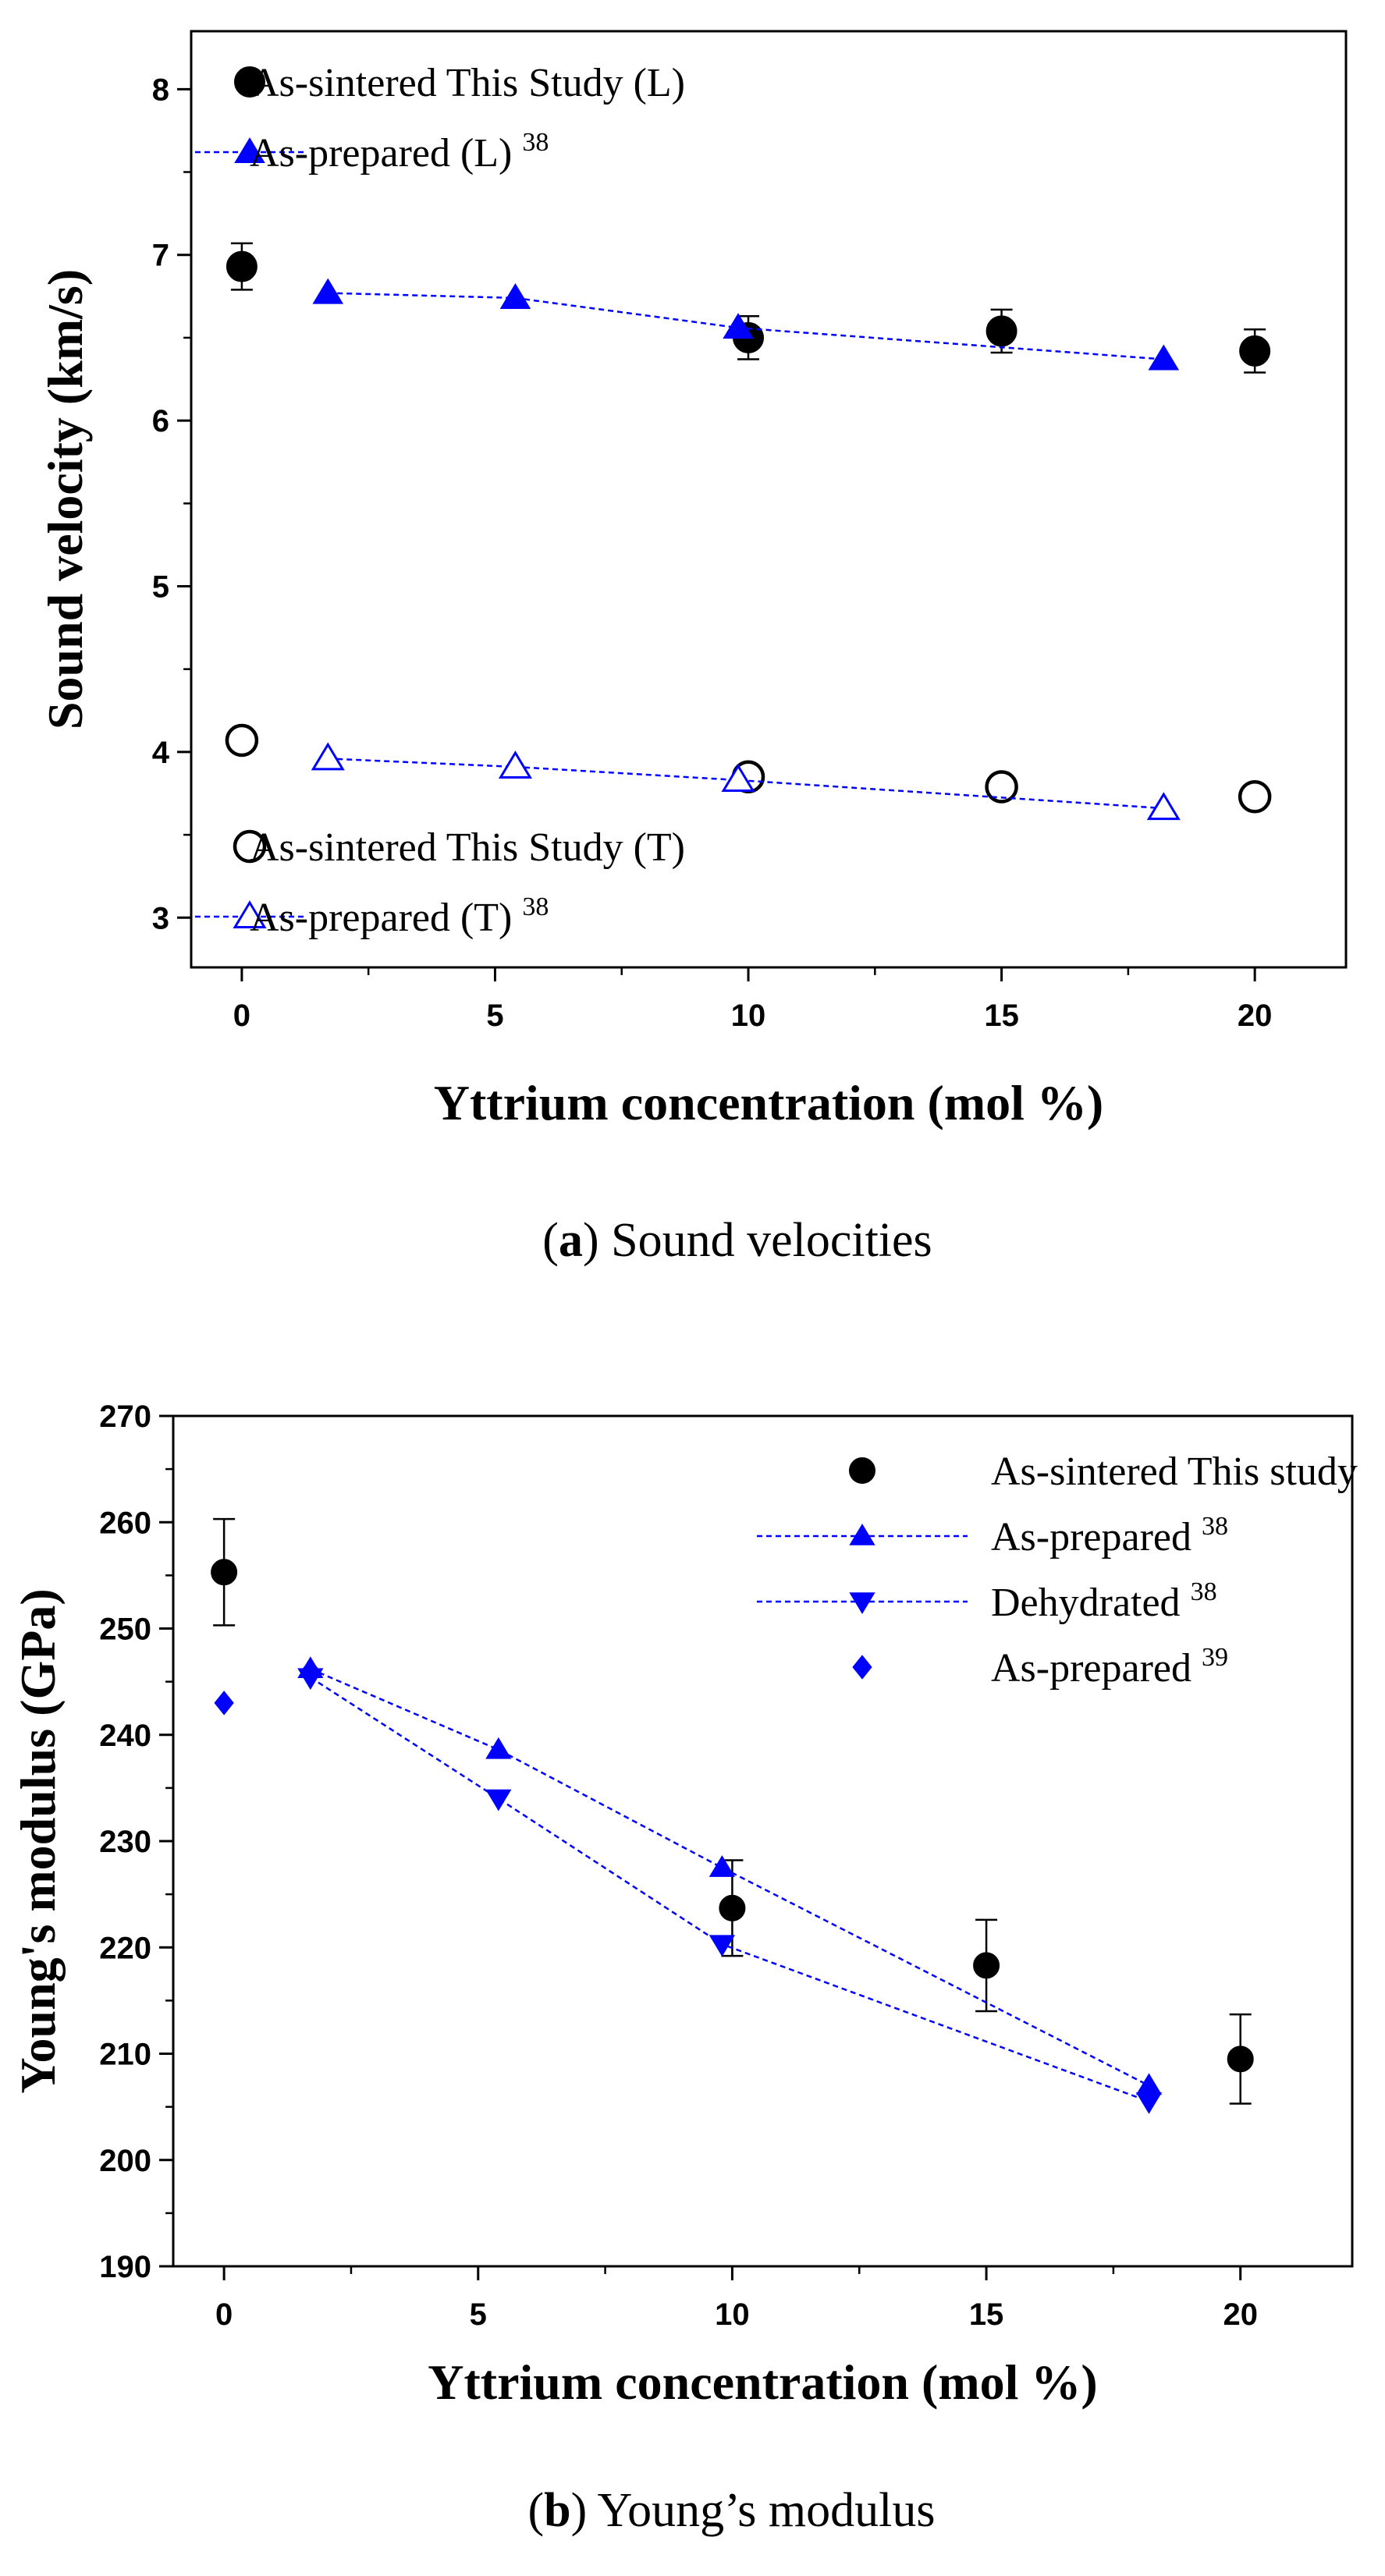 The image size is (1385, 2576). What do you see at coordinates (125, 1630) in the screenshot?
I see `y-tick-label: 250` at bounding box center [125, 1630].